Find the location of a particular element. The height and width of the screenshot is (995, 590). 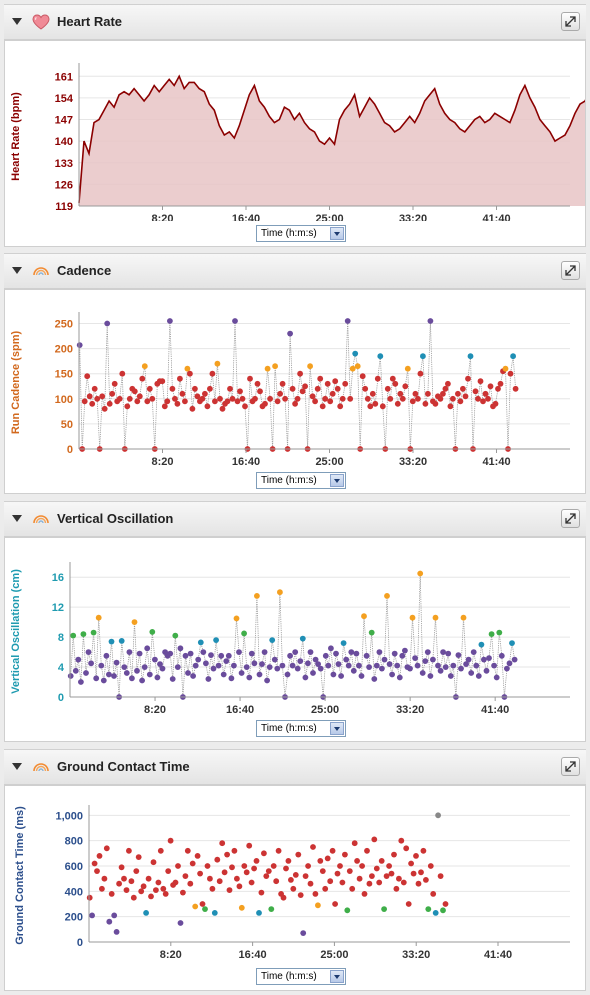

y-tick-label: 200 is located at coordinates (74, 918).